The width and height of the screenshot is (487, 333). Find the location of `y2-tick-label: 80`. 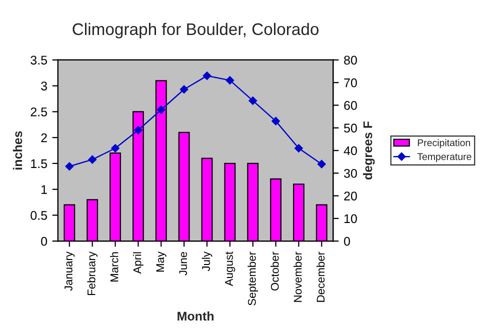

y2-tick-label: 80 is located at coordinates (350, 60).